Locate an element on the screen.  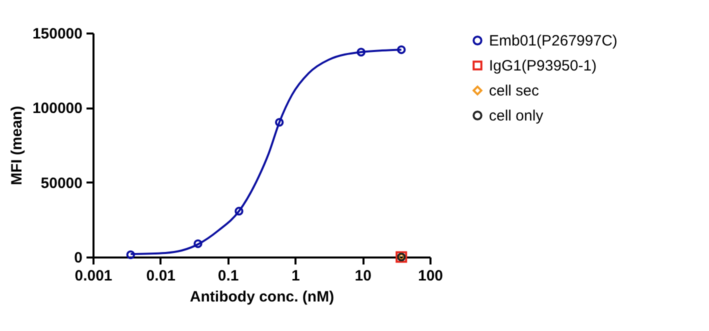
legend-label: IgG1(P93950-1) is located at coordinates (543, 66).